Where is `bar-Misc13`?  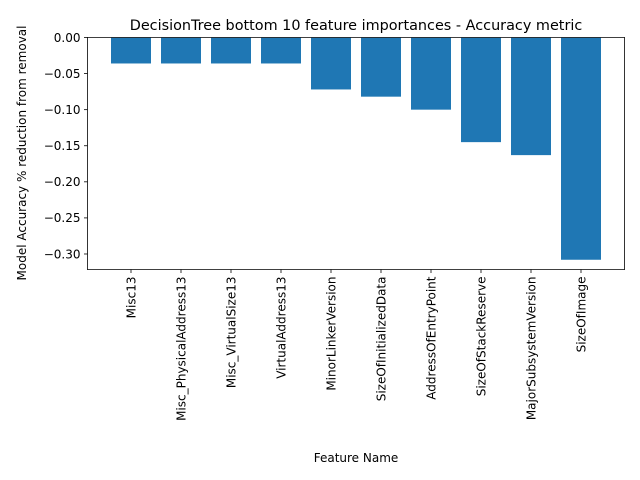
bar-Misc13 is located at coordinates (131, 50).